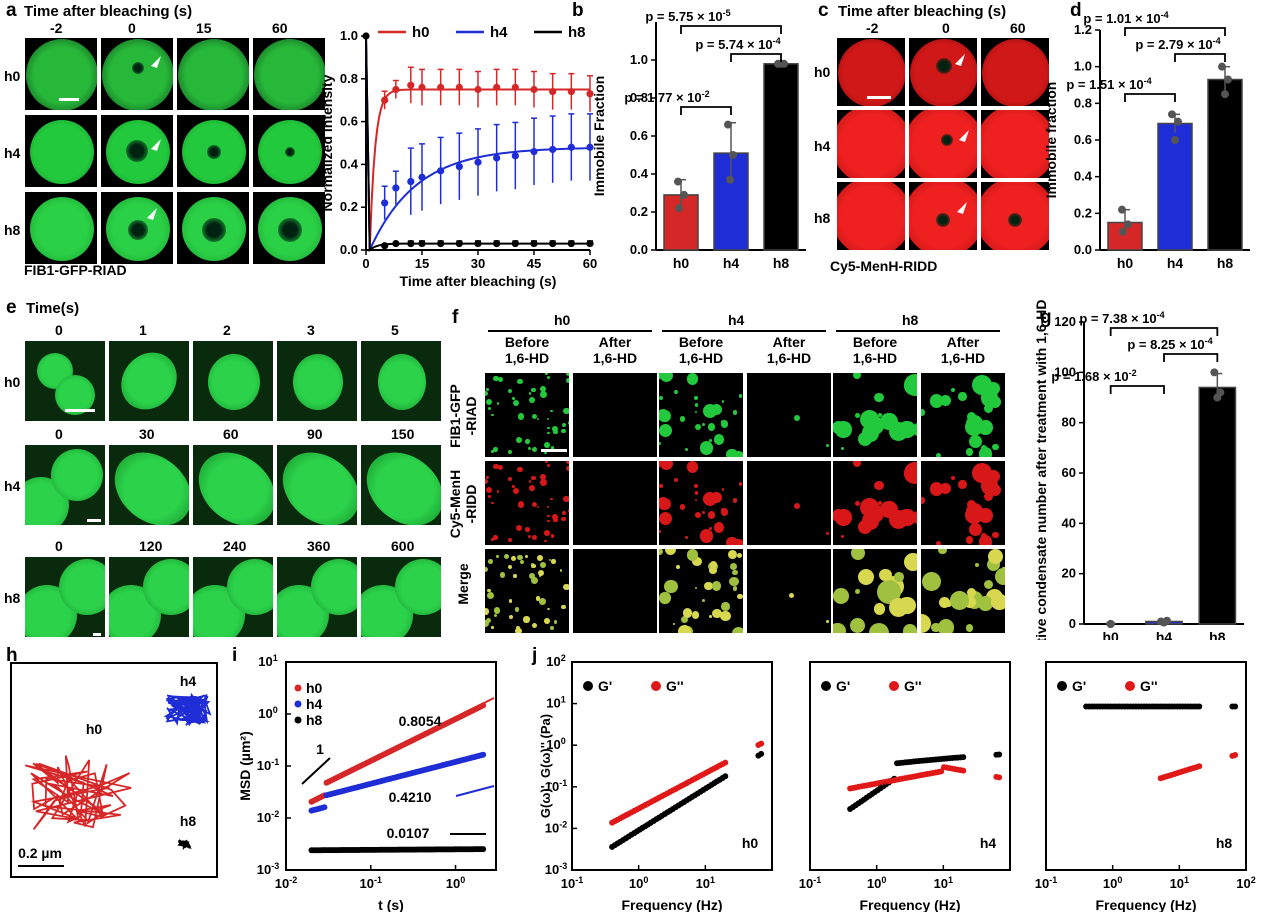  I want to click on arrowhead-icon, so click(961, 138).